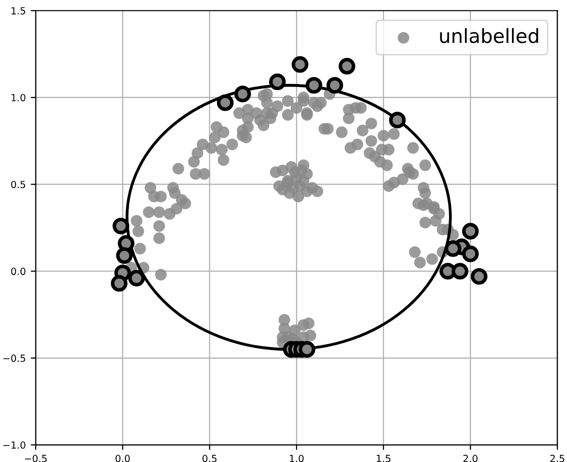  Describe the element at coordinates (557, 458) in the screenshot. I see `x-tick-label: 2.5` at that location.